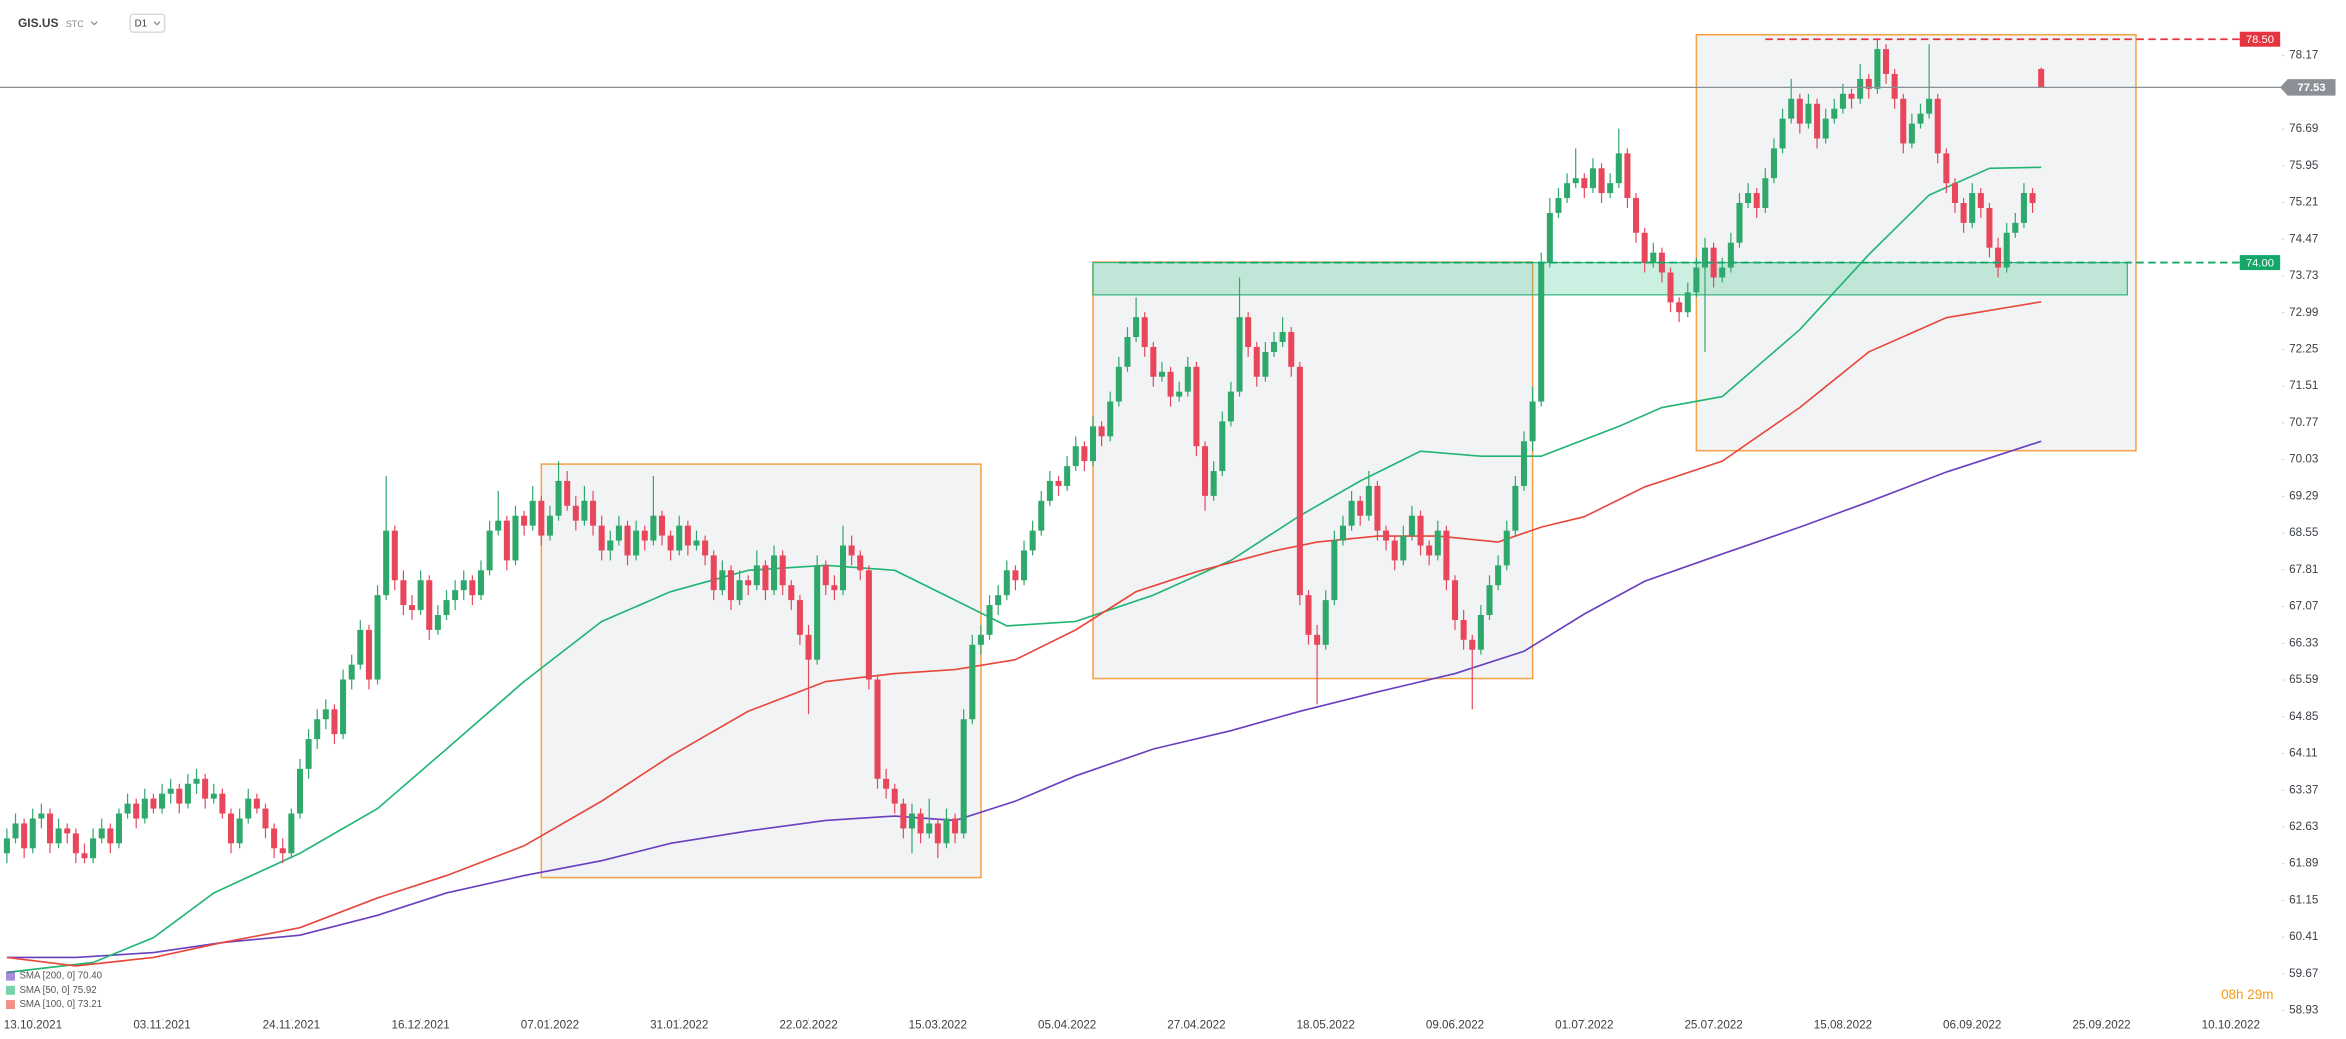 This screenshot has height=1039, width=2346. Describe the element at coordinates (1713, 1025) in the screenshot. I see `x-tick-label: 25.07.2022` at that location.